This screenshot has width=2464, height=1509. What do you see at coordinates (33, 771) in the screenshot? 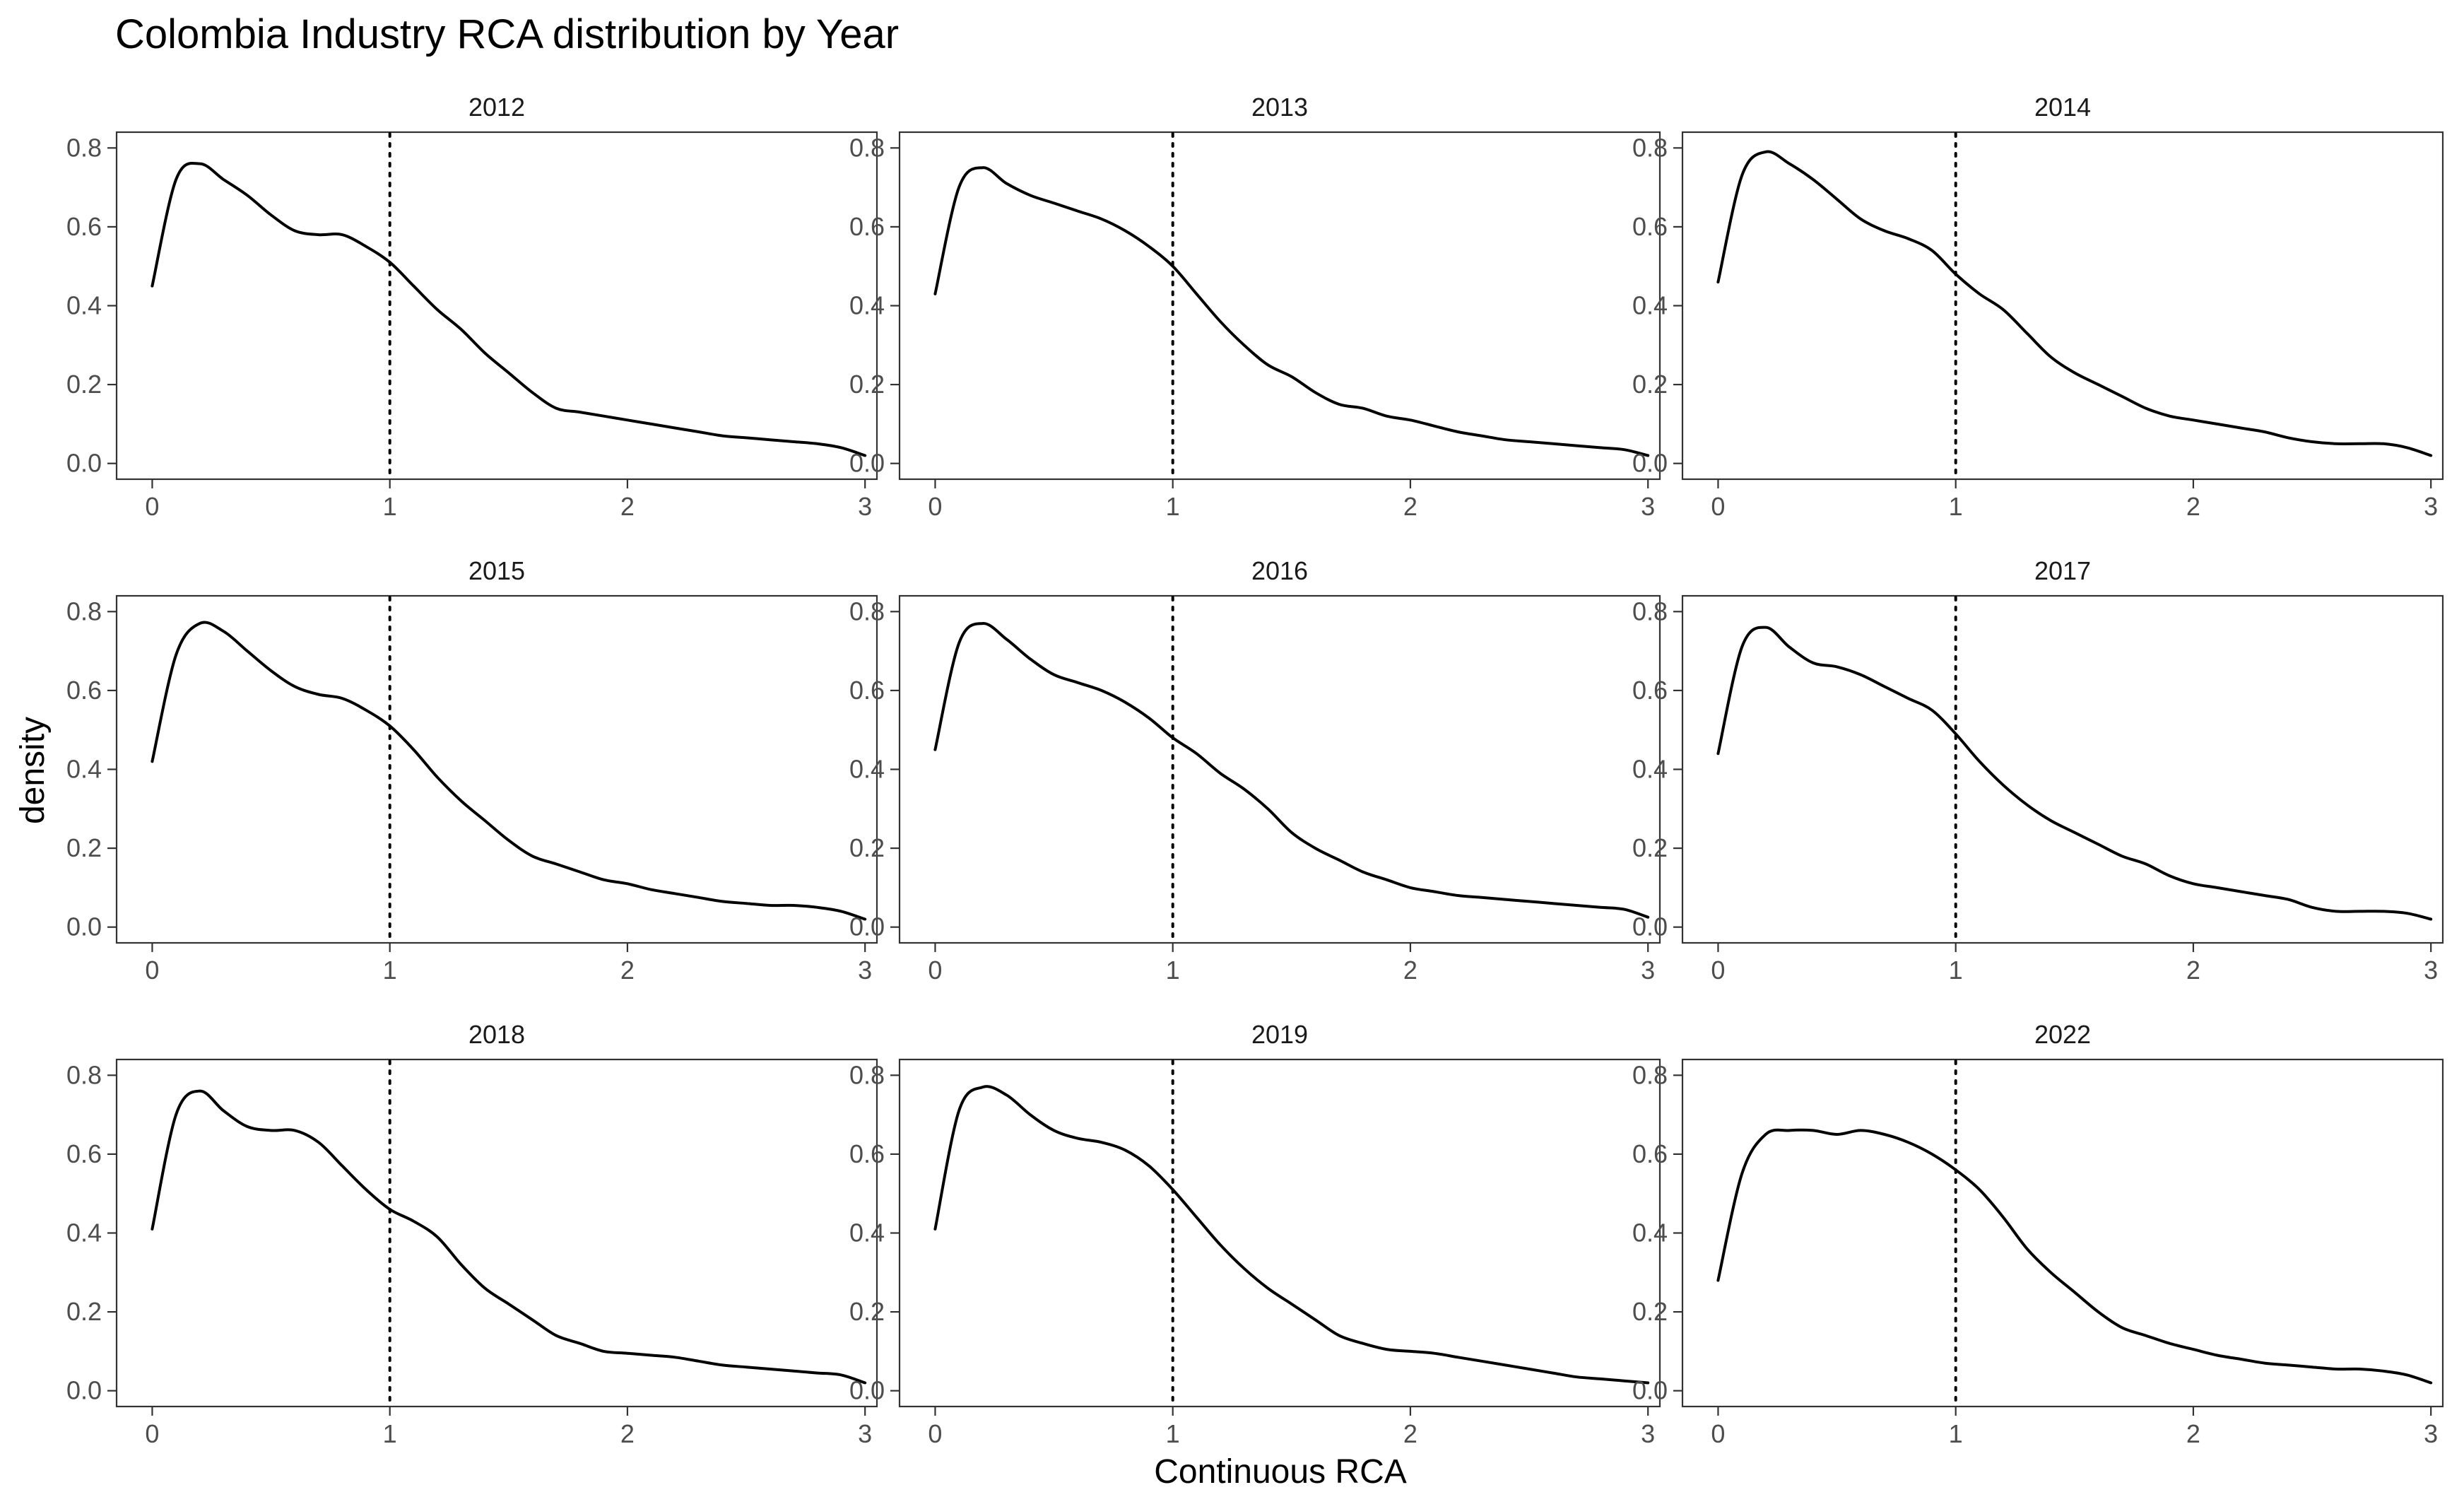
I see `y-axis-title: density` at bounding box center [33, 771].